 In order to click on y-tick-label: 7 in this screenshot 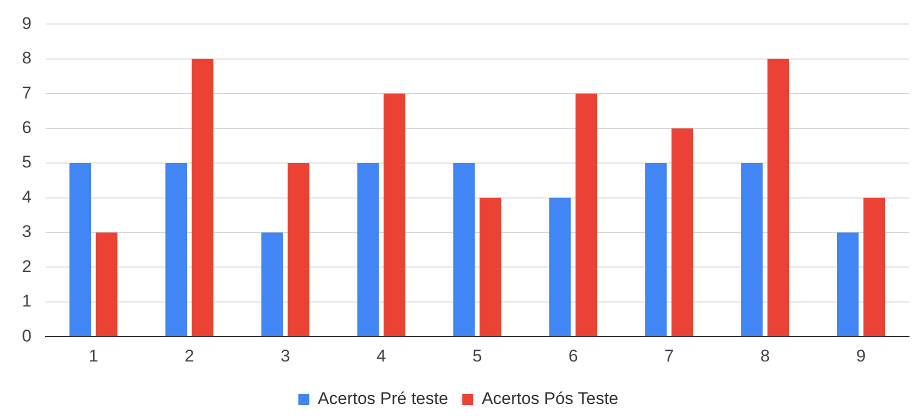, I will do `click(27, 92)`.